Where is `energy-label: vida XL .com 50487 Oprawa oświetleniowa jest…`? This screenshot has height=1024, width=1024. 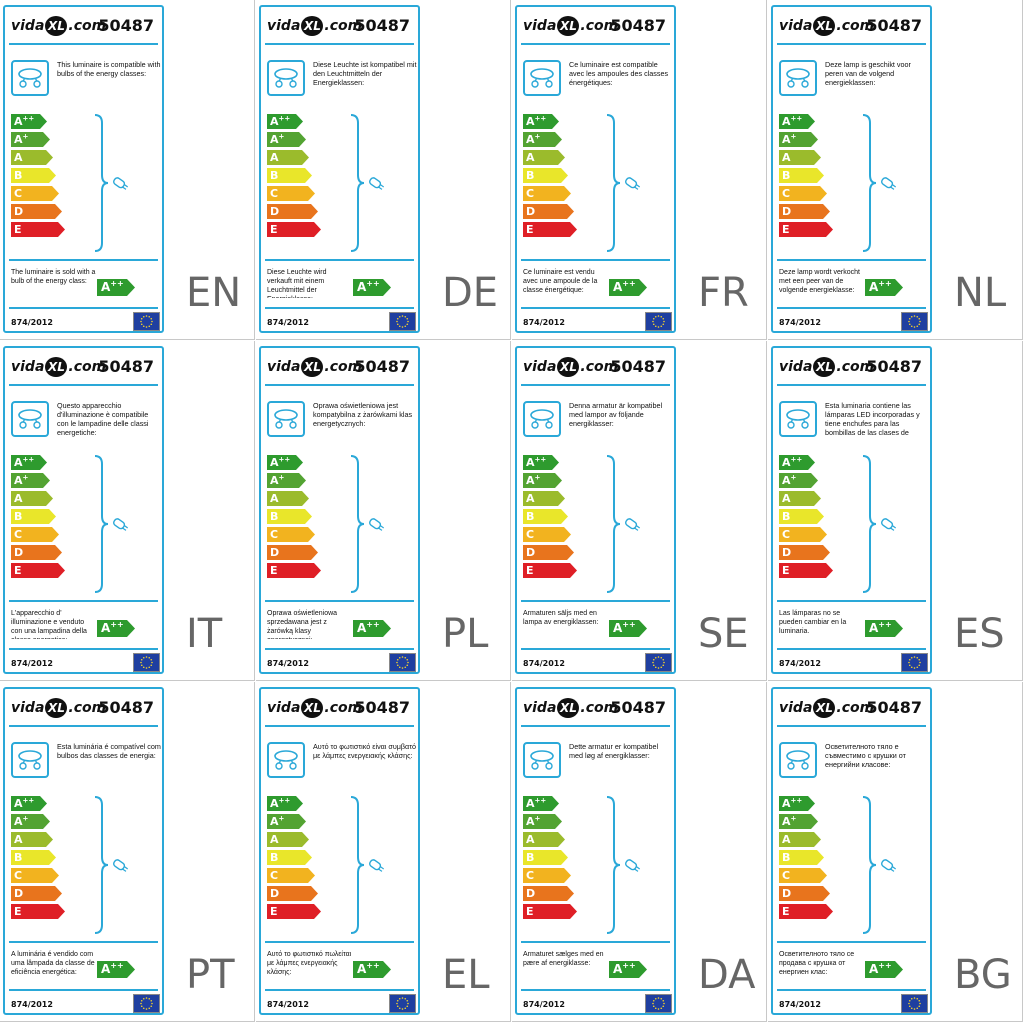 energy-label: vida XL .com 50487 Oprawa oświetleniowa jest… is located at coordinates (339, 510).